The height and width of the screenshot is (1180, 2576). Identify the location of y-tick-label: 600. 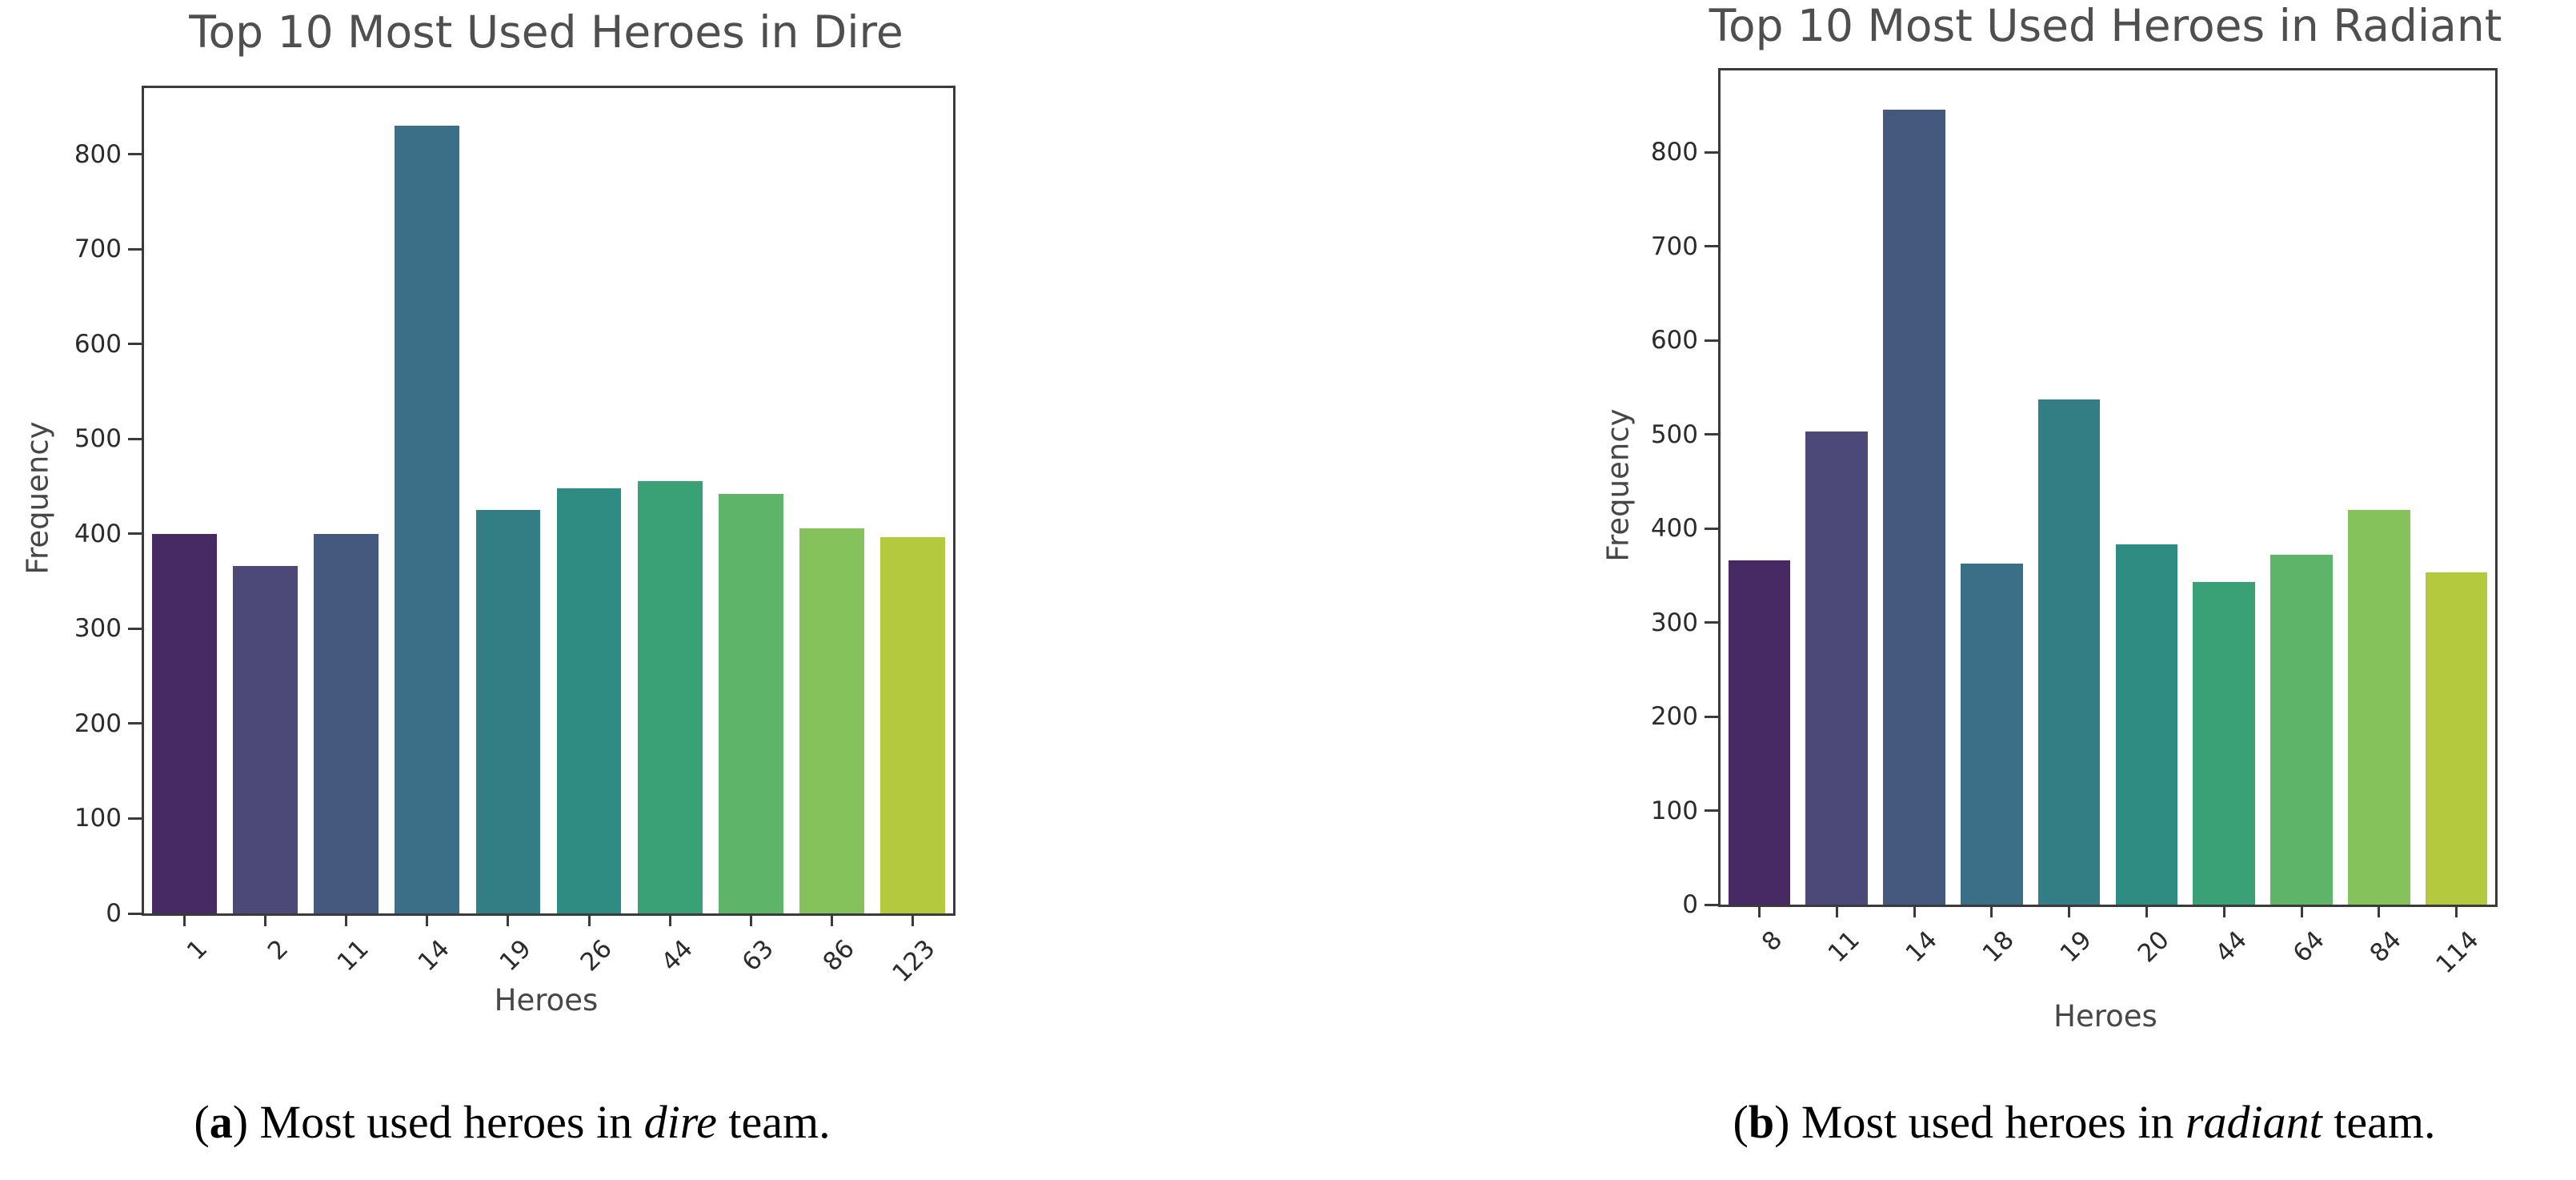
(1674, 340).